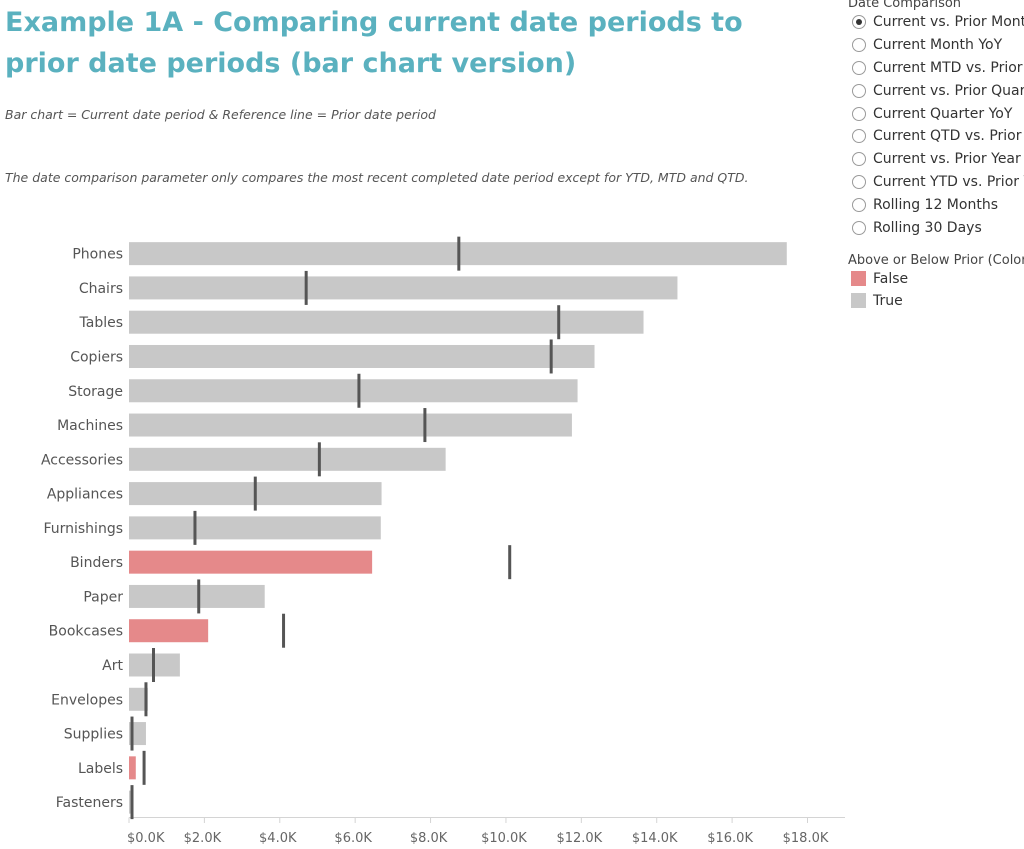 Image resolution: width=1024 pixels, height=849 pixels. I want to click on x-tick-label: $8.0K, so click(429, 838).